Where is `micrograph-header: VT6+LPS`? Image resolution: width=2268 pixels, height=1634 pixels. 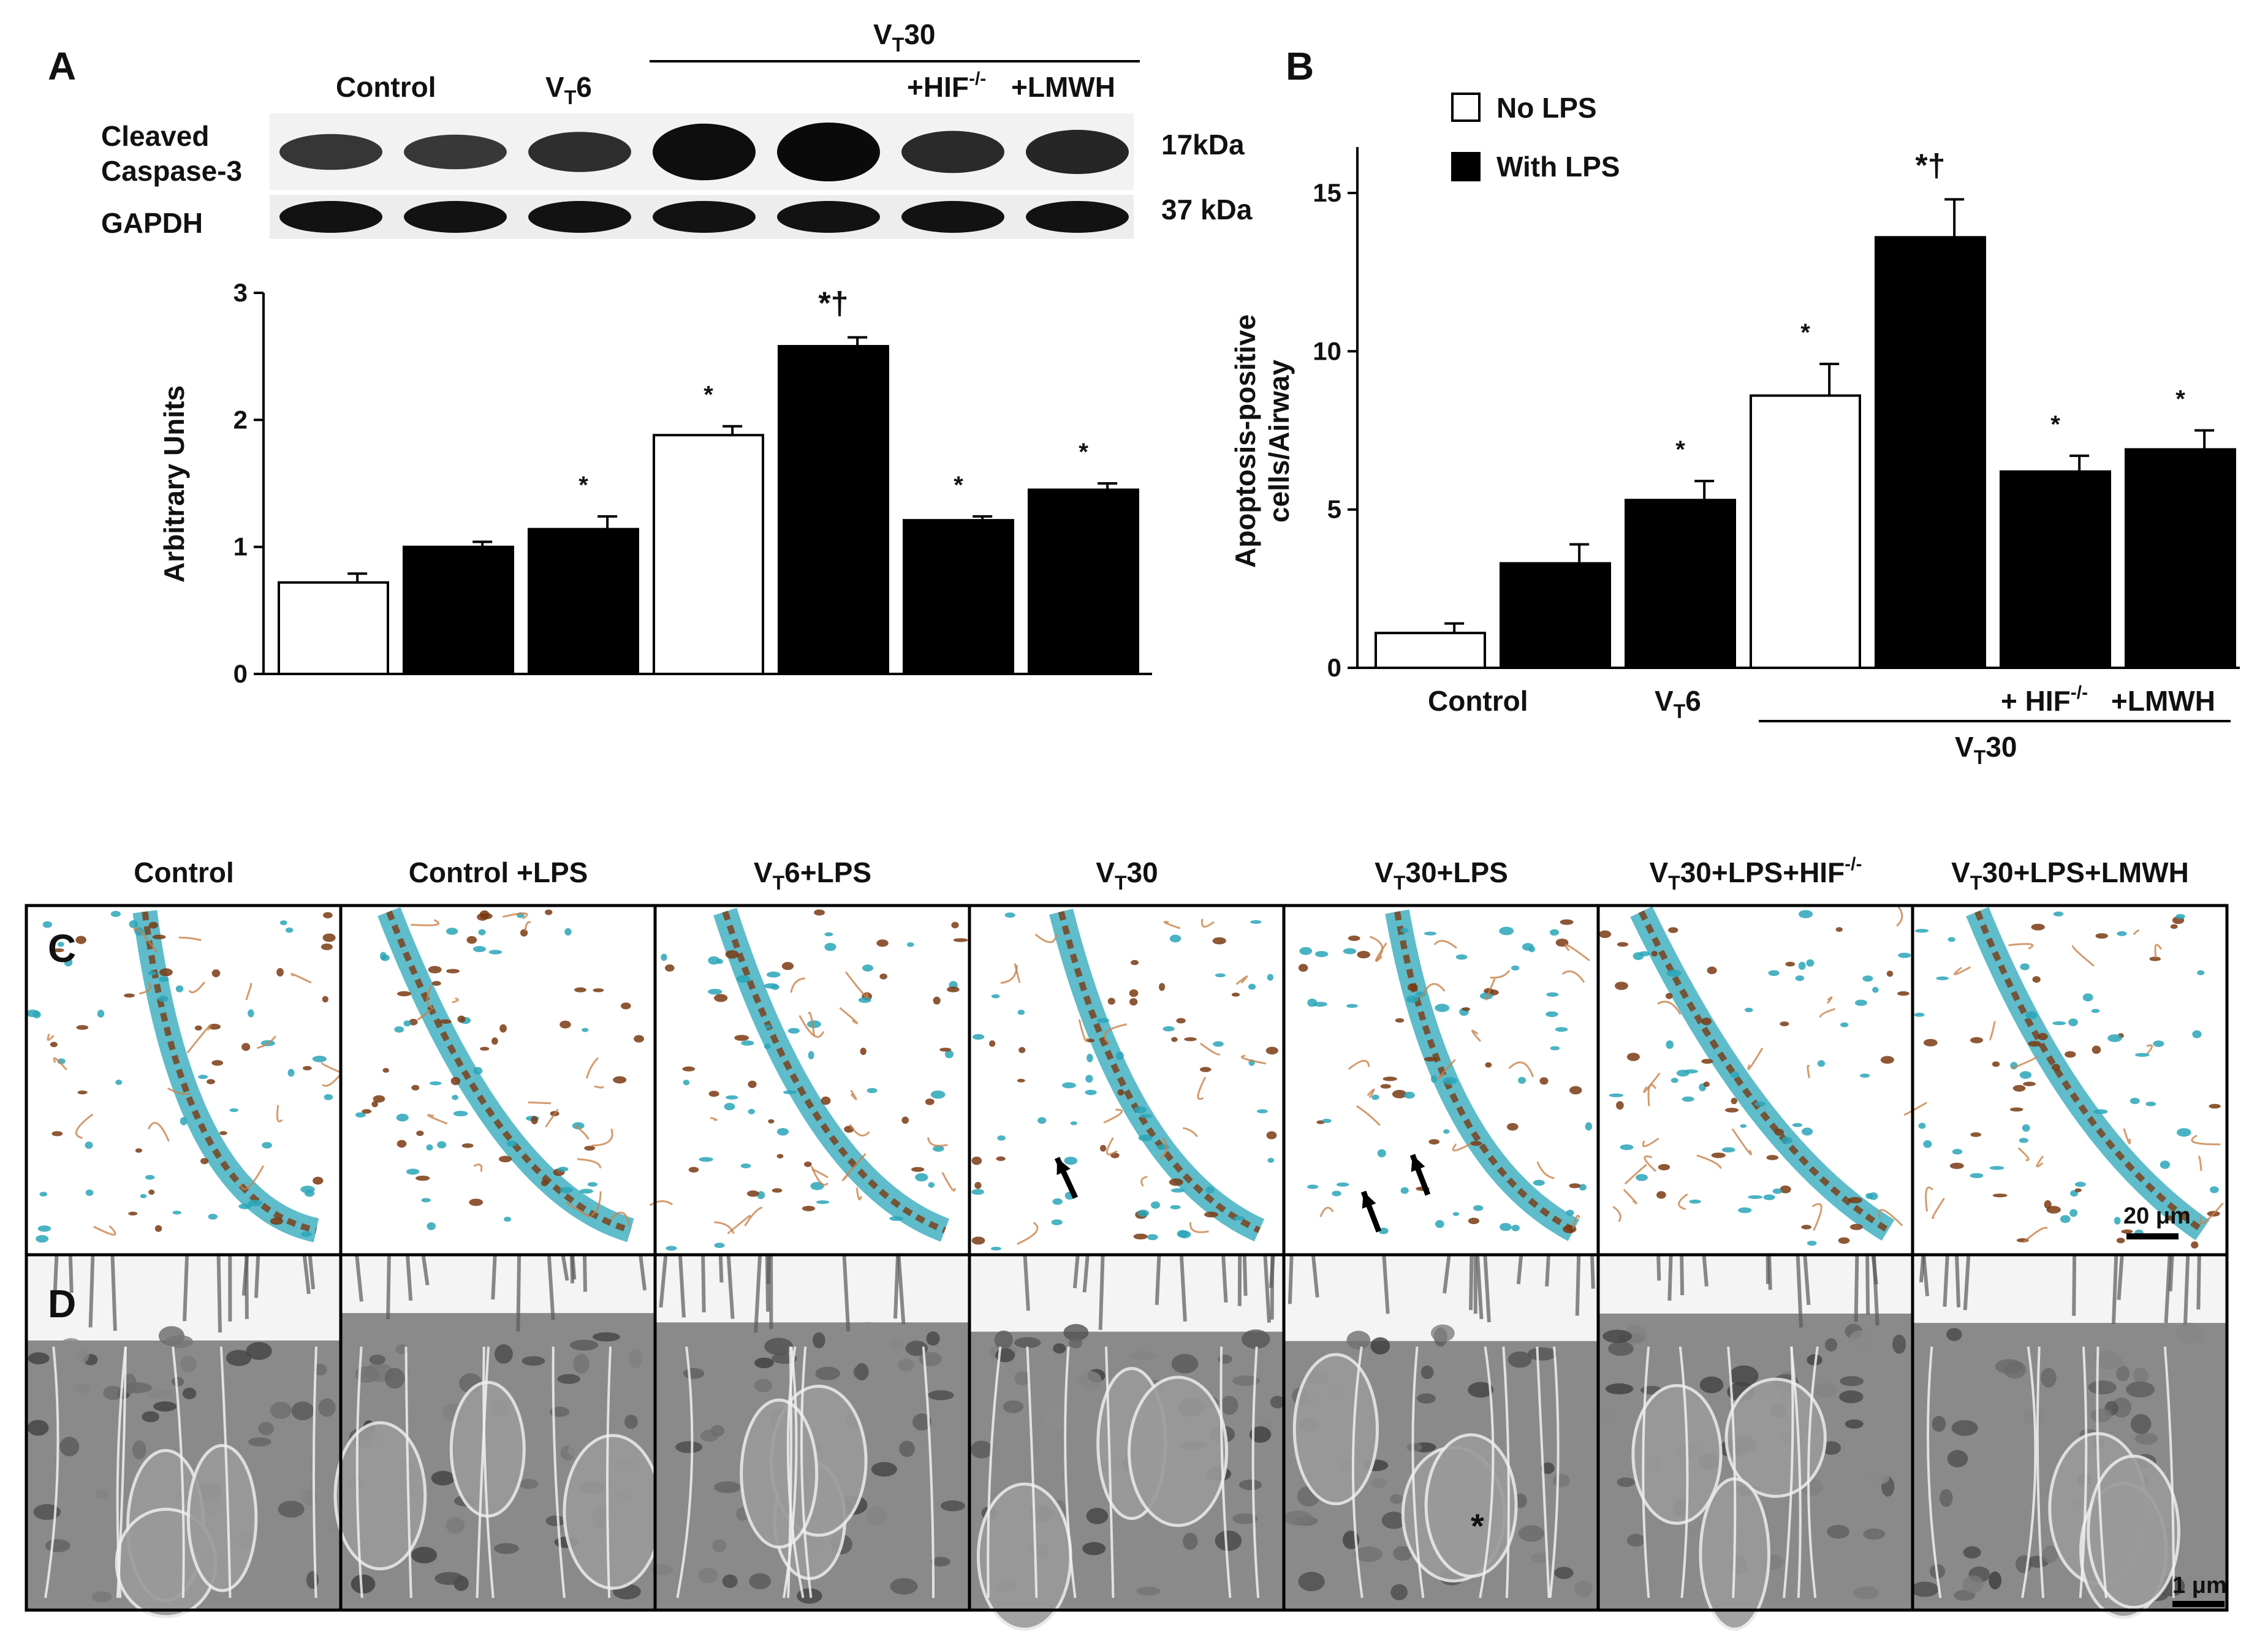 micrograph-header: VT6+LPS is located at coordinates (812, 876).